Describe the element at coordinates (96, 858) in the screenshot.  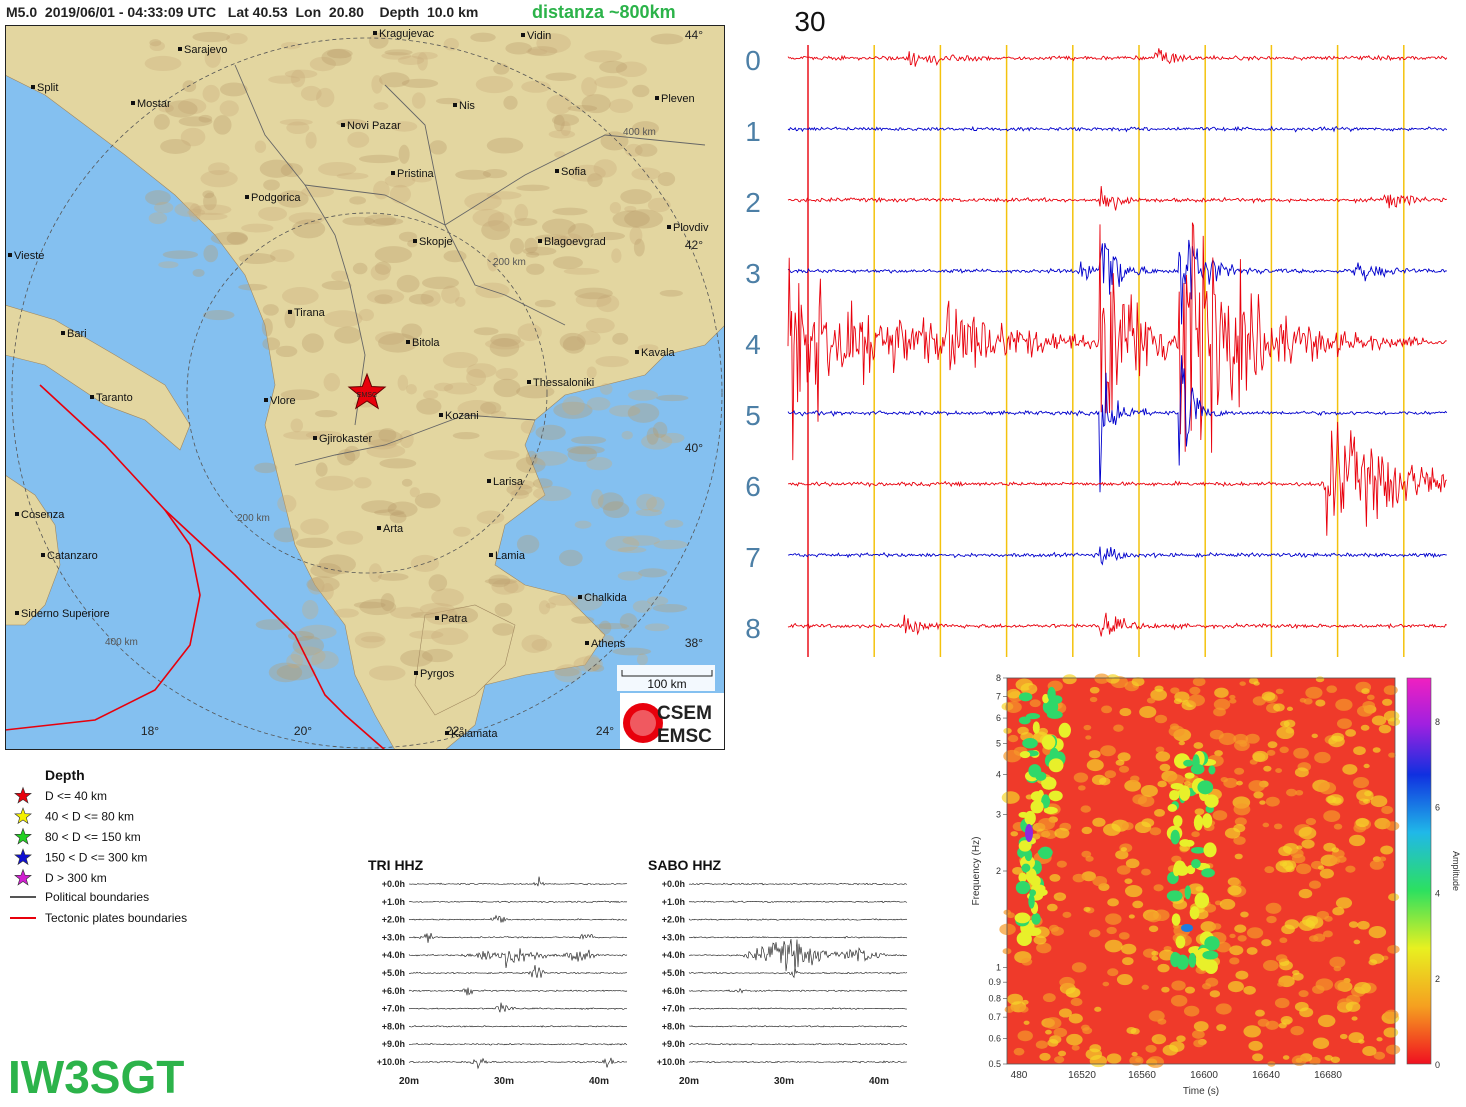
I see `legend-label: 150 < D <= 300 km` at that location.